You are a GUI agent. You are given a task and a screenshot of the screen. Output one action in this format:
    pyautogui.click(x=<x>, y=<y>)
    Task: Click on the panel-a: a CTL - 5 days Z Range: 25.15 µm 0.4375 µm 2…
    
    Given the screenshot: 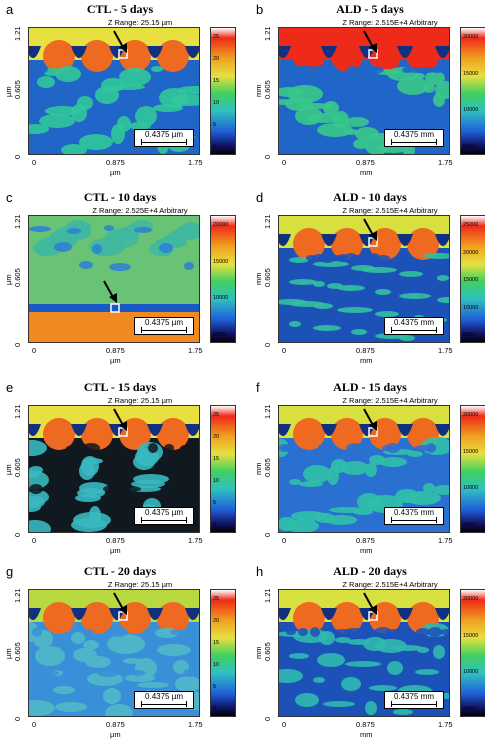 What is the action you would take?
    pyautogui.click(x=120, y=91)
    